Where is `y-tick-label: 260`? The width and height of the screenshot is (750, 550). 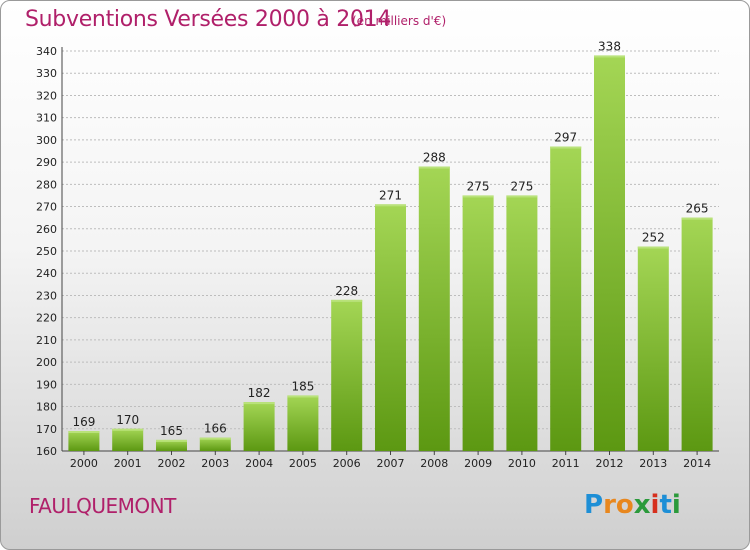
y-tick-label: 260 is located at coordinates (46, 229).